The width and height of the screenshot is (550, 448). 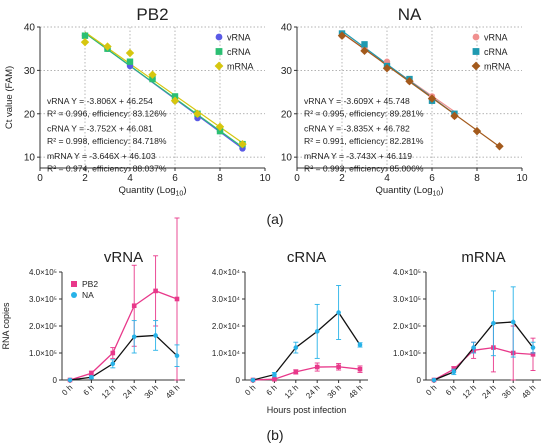 What do you see at coordinates (410, 14) in the screenshot?
I see `chart-title: NA` at bounding box center [410, 14].